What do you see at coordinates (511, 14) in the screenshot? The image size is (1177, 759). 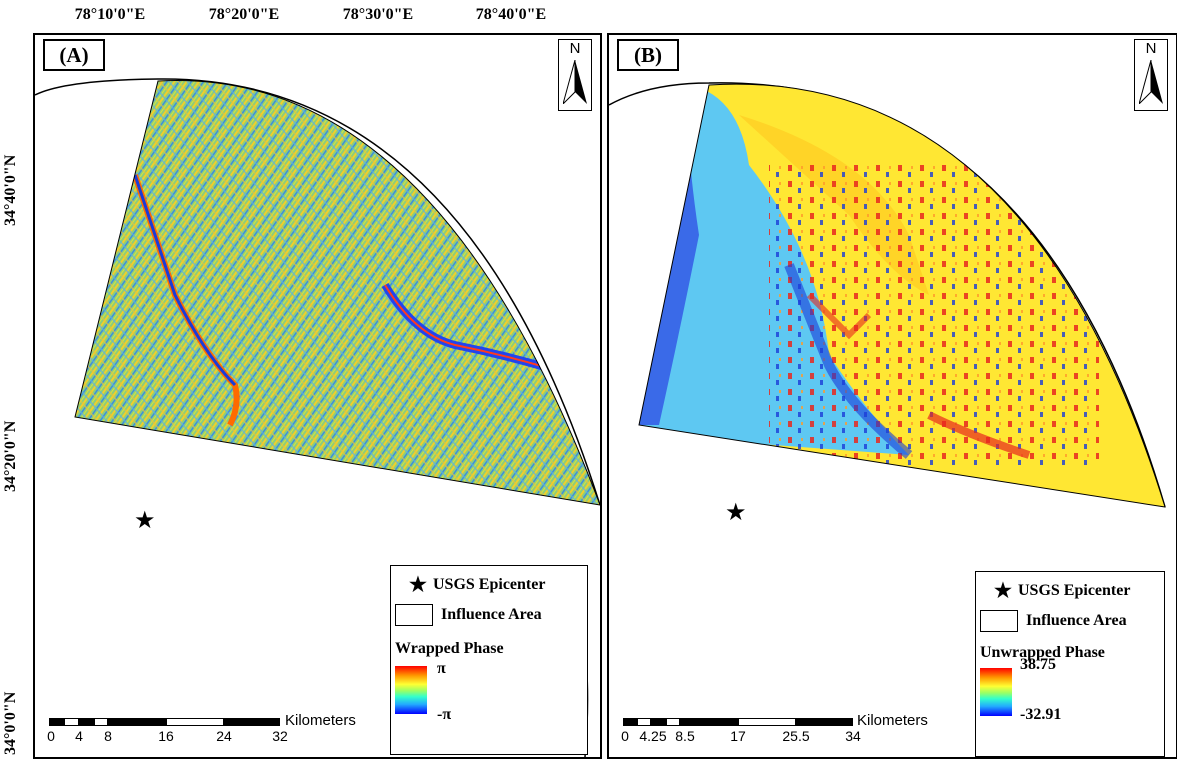 I see `lon-label: 78°40'0"E` at bounding box center [511, 14].